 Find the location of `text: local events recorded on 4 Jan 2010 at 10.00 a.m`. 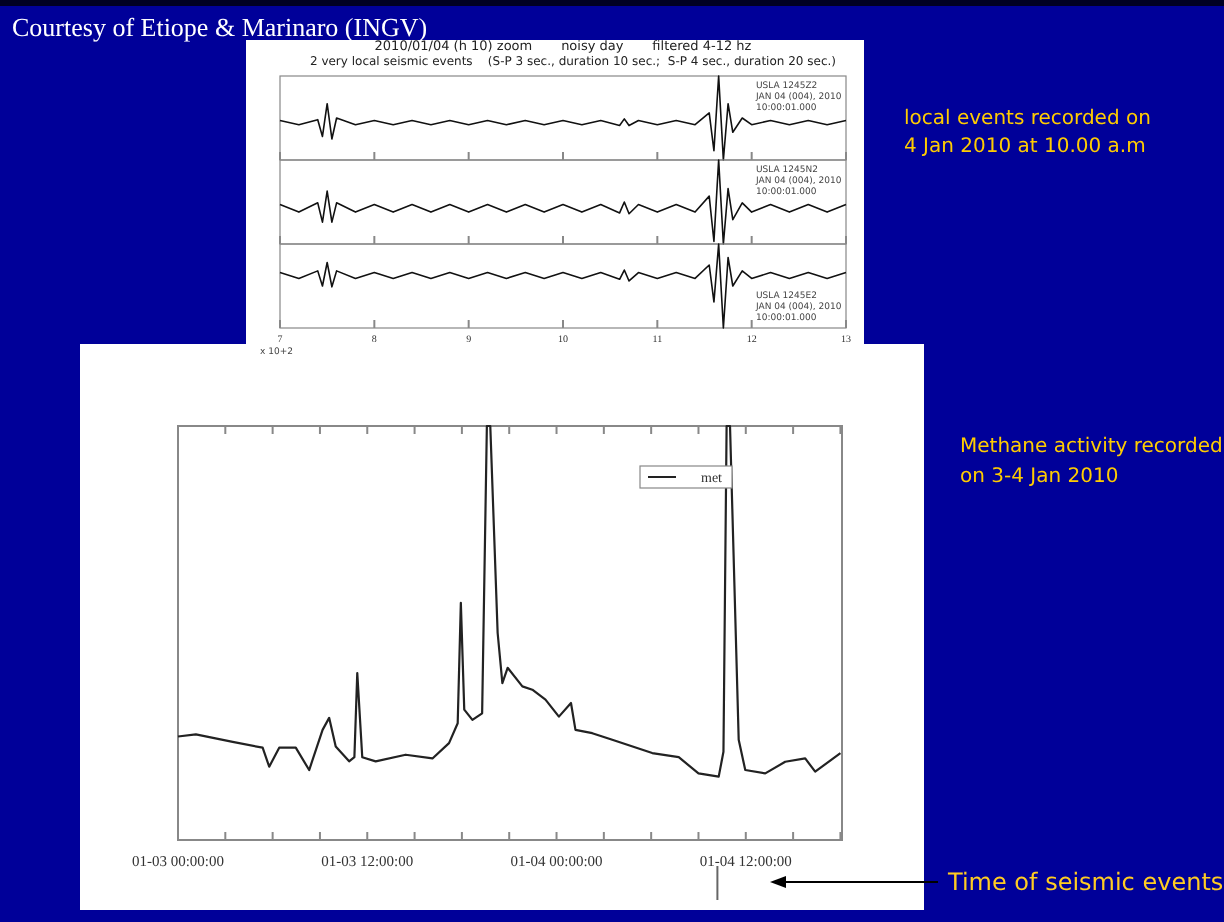

text: local events recorded on 4 Jan 2010 at 10.00 a.m is located at coordinates (1027, 133).